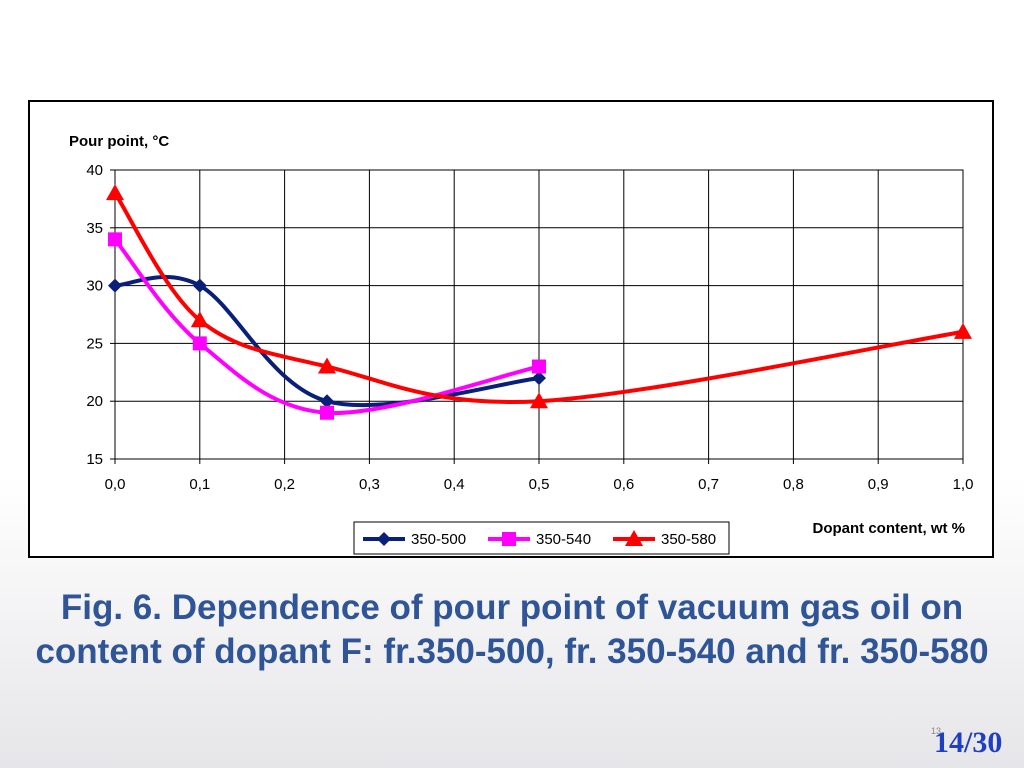 This screenshot has height=768, width=1024. Describe the element at coordinates (623, 484) in the screenshot. I see `x-tick-label: 0,6` at that location.